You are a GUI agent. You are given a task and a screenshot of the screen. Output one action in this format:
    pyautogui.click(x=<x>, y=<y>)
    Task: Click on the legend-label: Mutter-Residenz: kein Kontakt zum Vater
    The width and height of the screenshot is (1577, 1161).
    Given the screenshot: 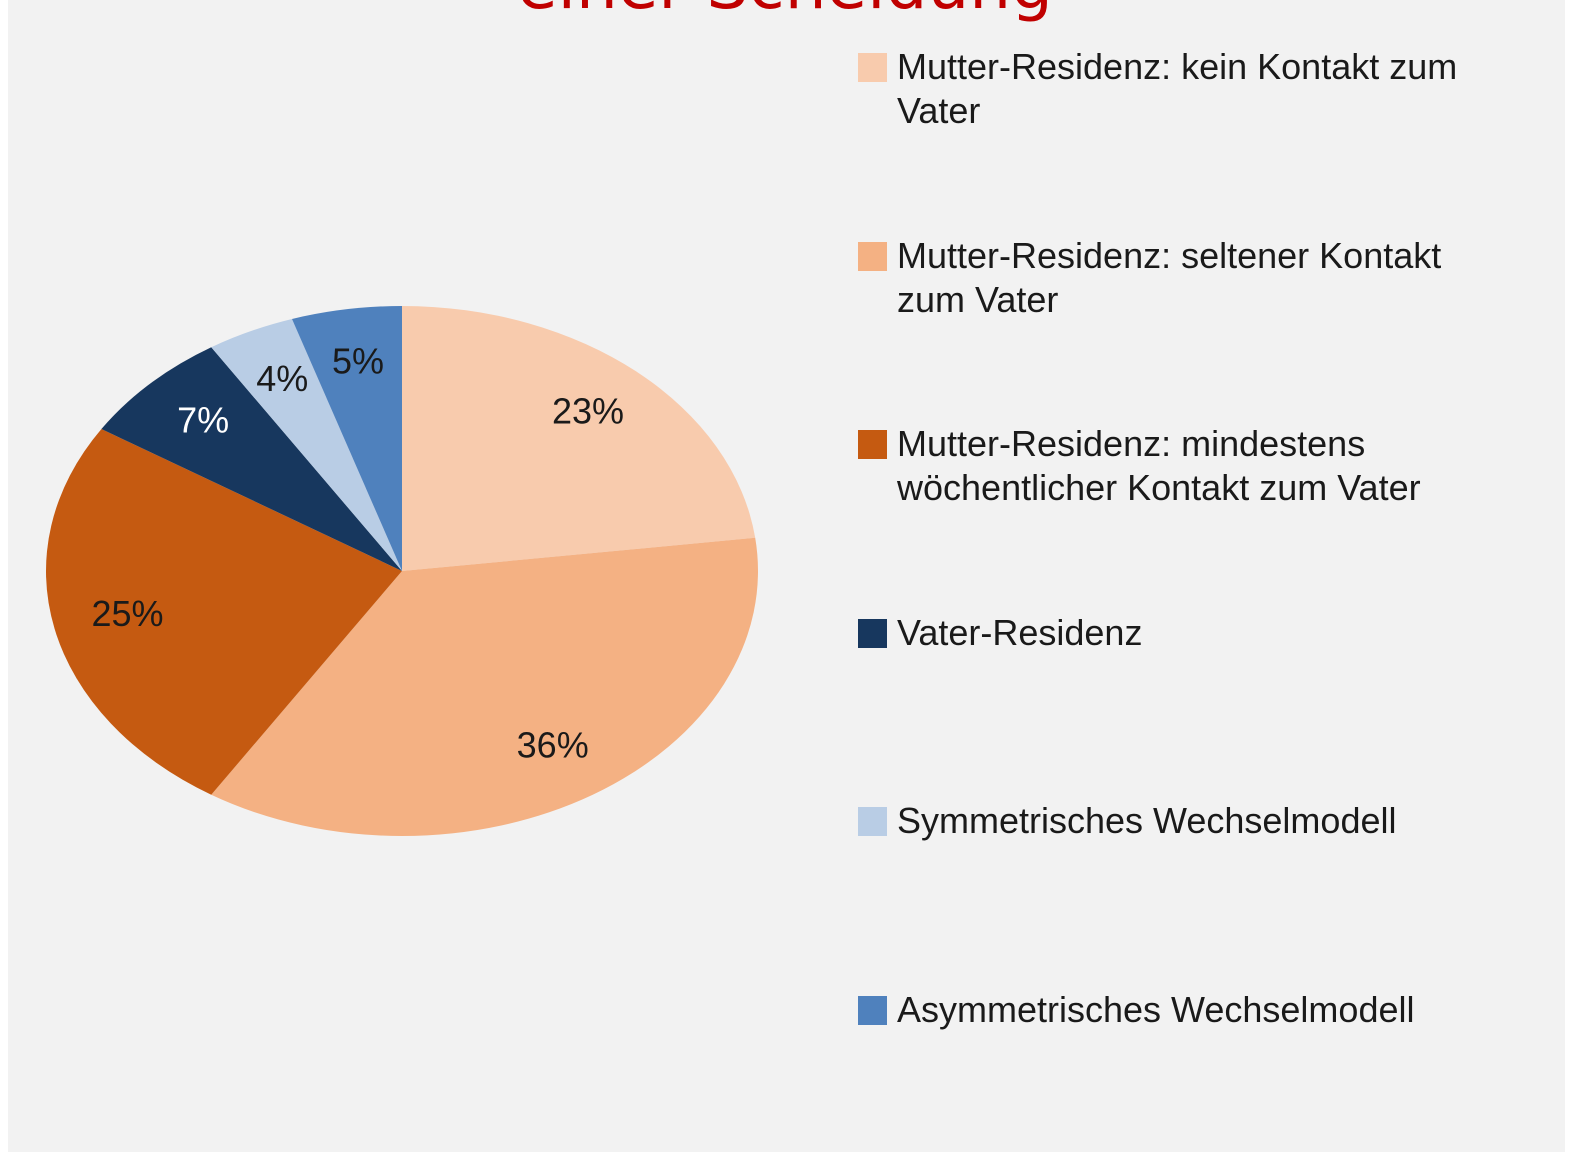 What is the action you would take?
    pyautogui.click(x=1177, y=88)
    